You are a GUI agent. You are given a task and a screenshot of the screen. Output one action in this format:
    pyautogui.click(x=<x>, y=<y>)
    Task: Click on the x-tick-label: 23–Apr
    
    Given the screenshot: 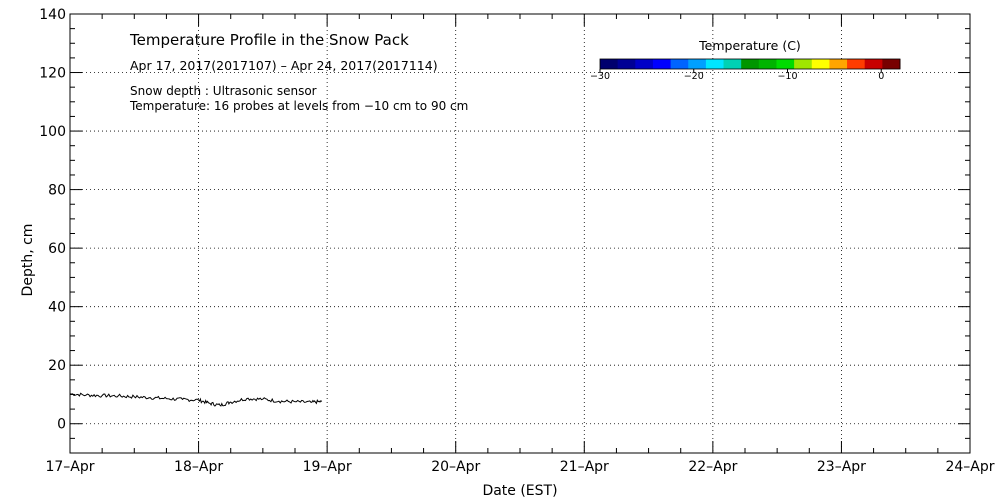 What is the action you would take?
    pyautogui.click(x=841, y=467)
    